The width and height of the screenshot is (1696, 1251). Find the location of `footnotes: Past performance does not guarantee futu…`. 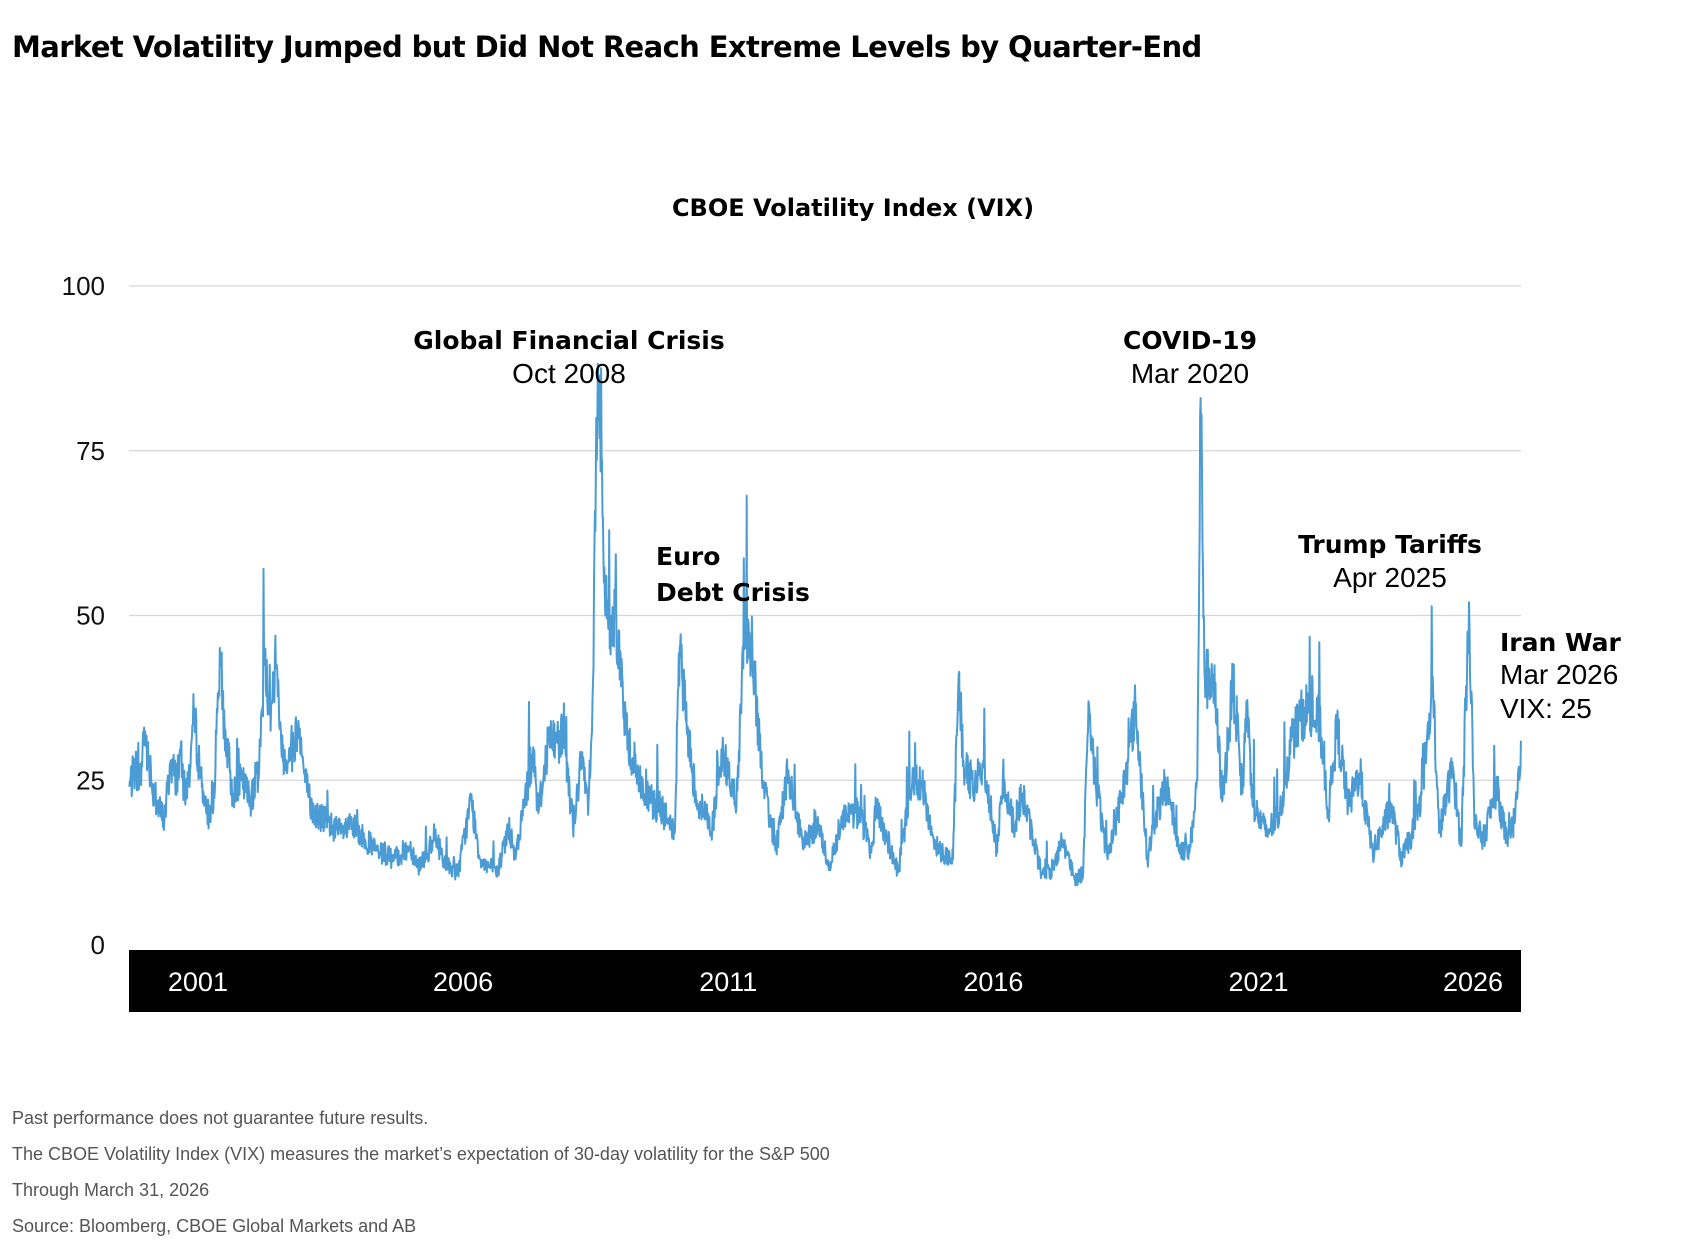

footnotes: Past performance does not guarantee futu… is located at coordinates (421, 1179).